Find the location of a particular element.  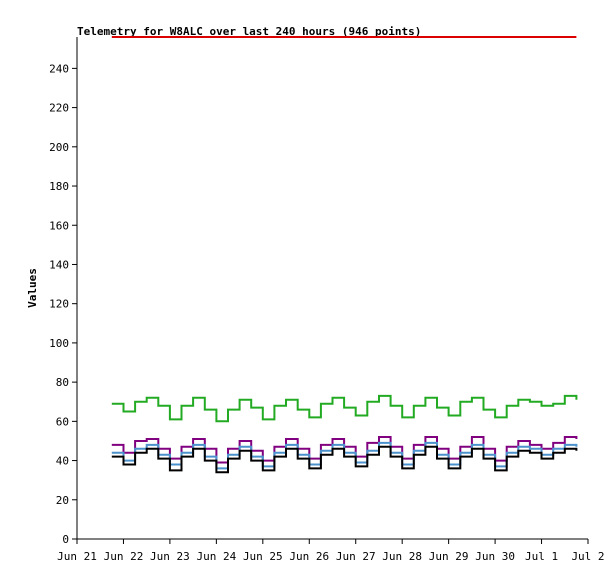

y-axis-label: Values is located at coordinates (32, 288).